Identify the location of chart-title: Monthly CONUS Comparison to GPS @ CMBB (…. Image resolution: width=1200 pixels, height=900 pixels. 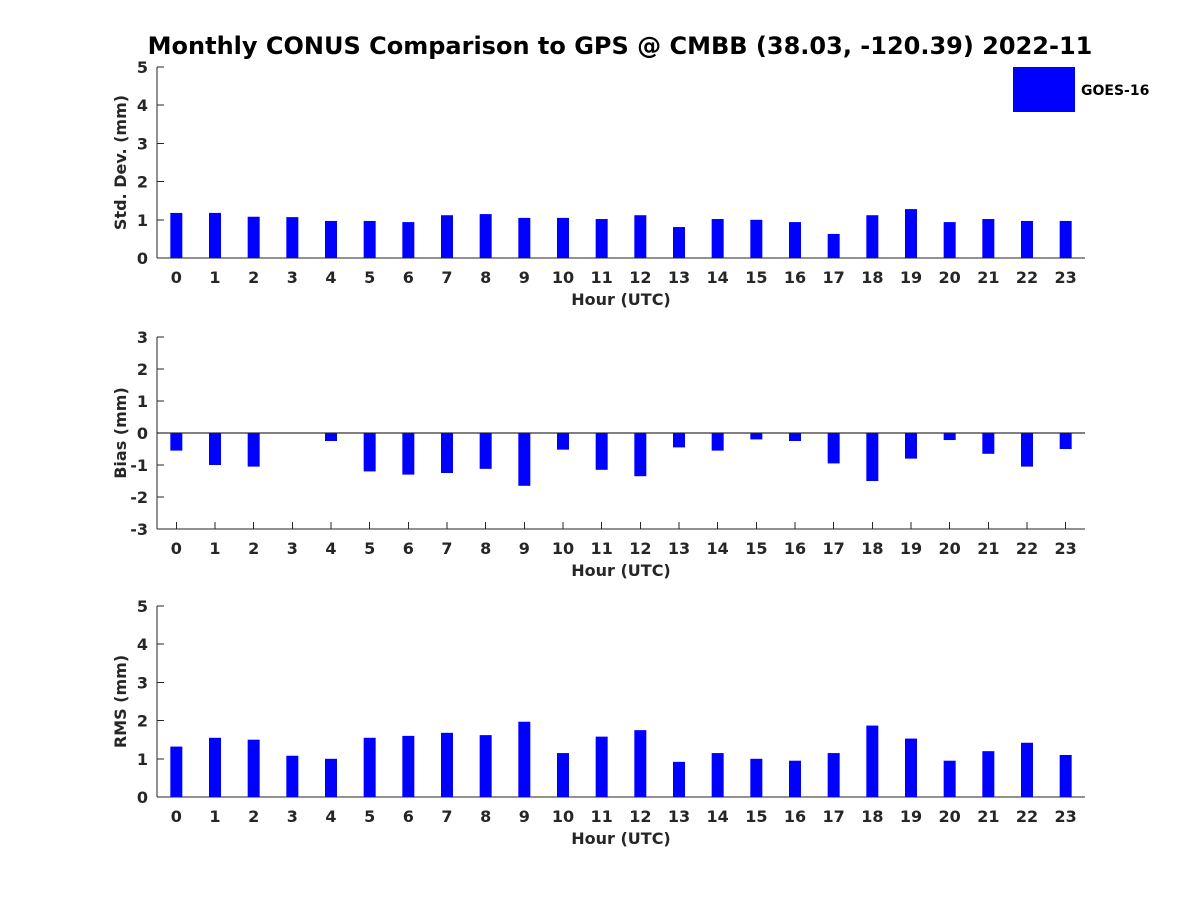
(620, 46).